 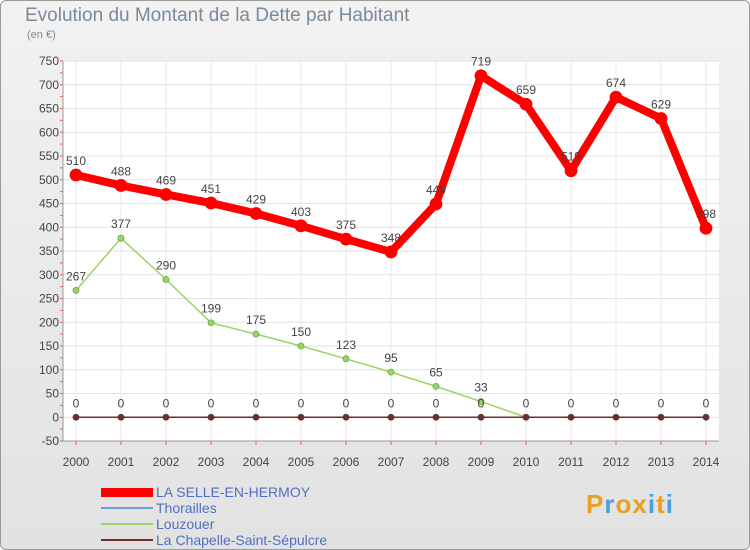 What do you see at coordinates (49, 109) in the screenshot?
I see `y-tick-label: 650` at bounding box center [49, 109].